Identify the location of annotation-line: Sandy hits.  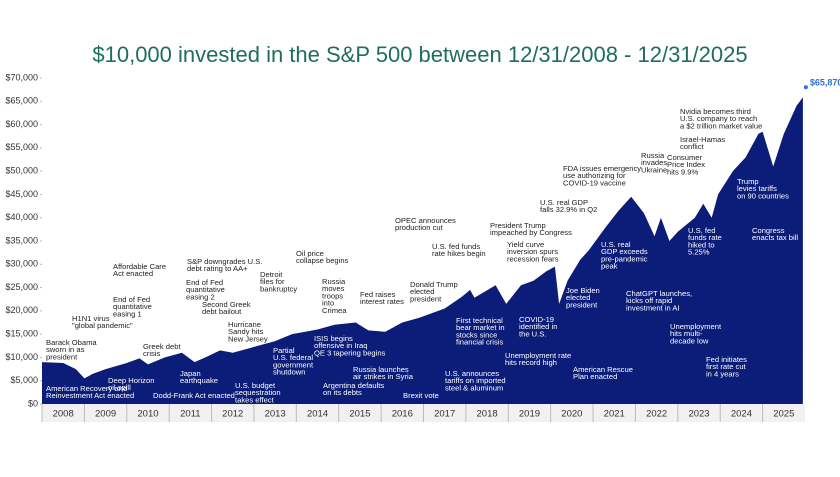
(246, 331).